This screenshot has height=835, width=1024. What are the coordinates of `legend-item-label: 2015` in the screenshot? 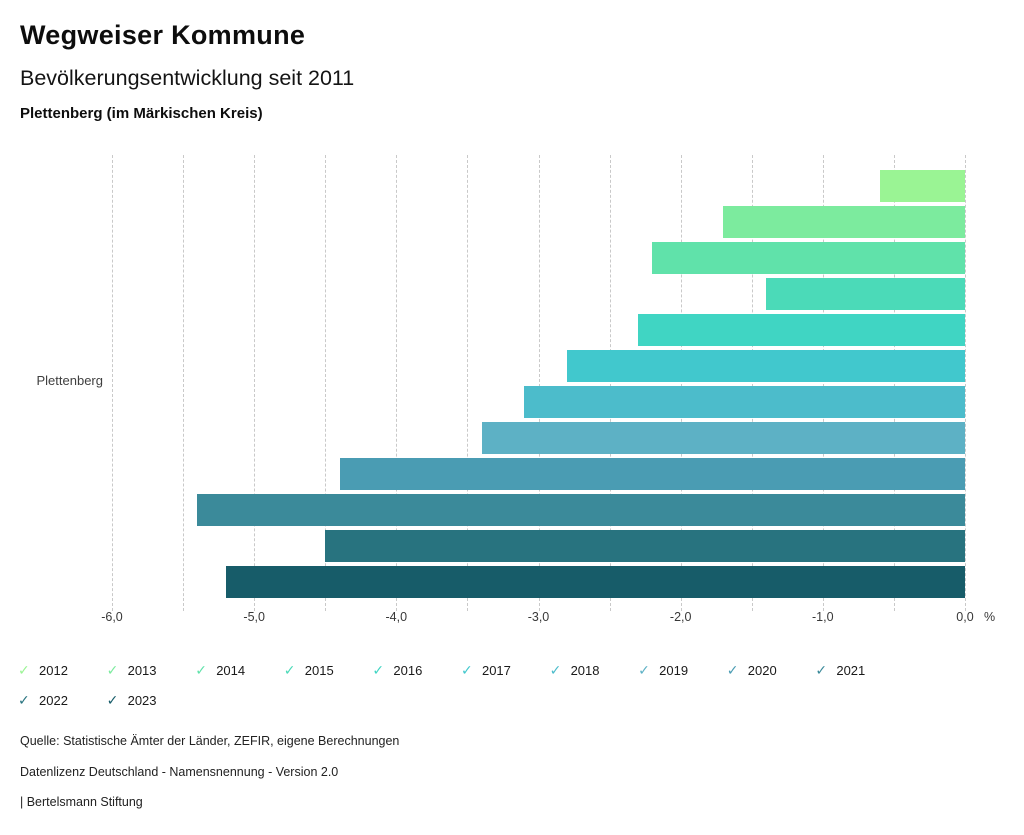 It's located at (319, 670).